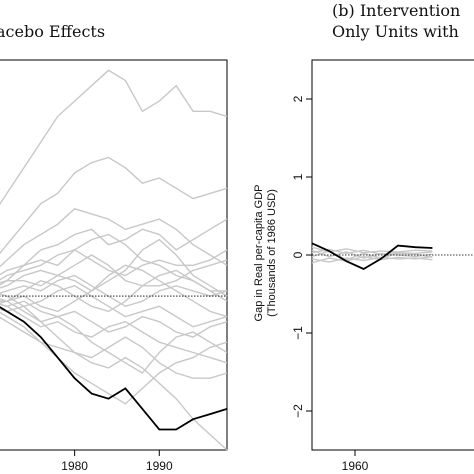 Image resolution: width=474 pixels, height=474 pixels. I want to click on panel-b-x-tick-label: 1960, so click(355, 466).